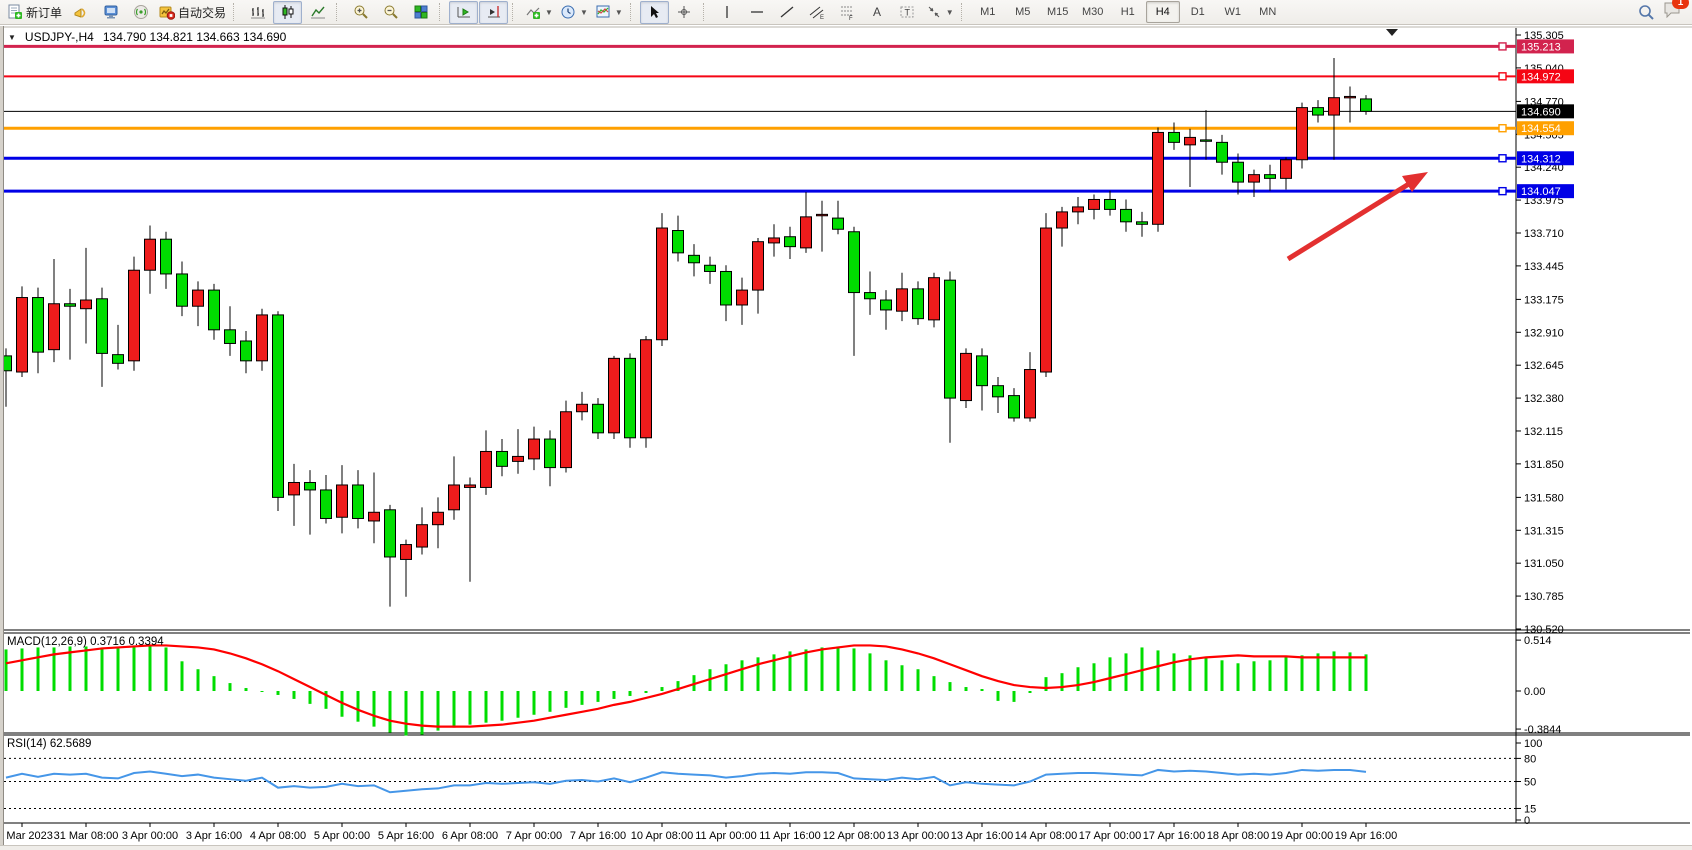  I want to click on window-bottom-edge, so click(846, 847).